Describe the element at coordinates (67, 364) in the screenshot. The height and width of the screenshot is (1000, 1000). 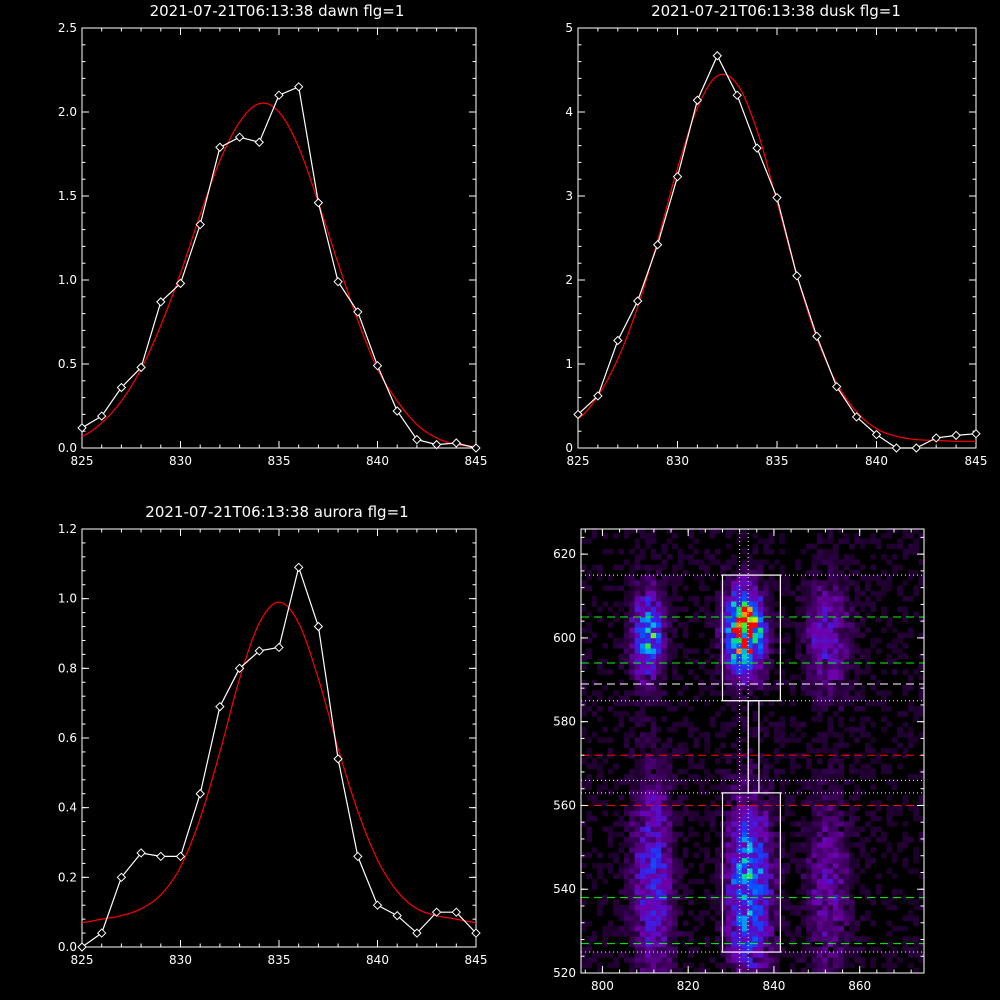
I see `dawn-y-tick-label: 0.5` at that location.